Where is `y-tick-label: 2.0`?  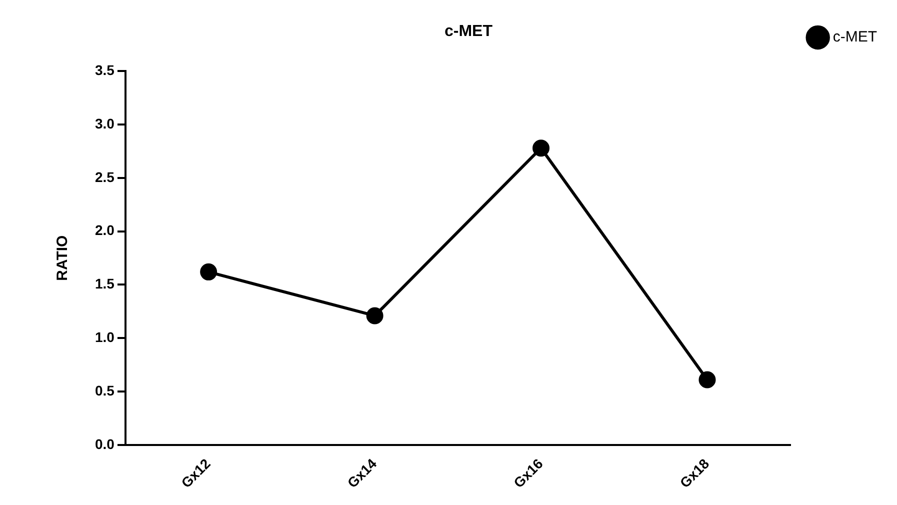 y-tick-label: 2.0 is located at coordinates (104, 230).